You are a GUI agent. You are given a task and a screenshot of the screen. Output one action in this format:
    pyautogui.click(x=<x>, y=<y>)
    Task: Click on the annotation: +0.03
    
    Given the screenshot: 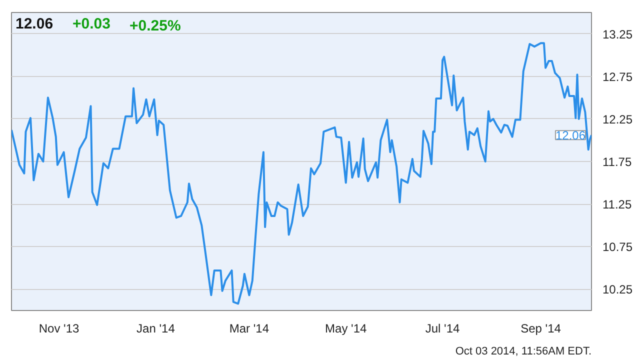 What is the action you would take?
    pyautogui.click(x=91, y=24)
    